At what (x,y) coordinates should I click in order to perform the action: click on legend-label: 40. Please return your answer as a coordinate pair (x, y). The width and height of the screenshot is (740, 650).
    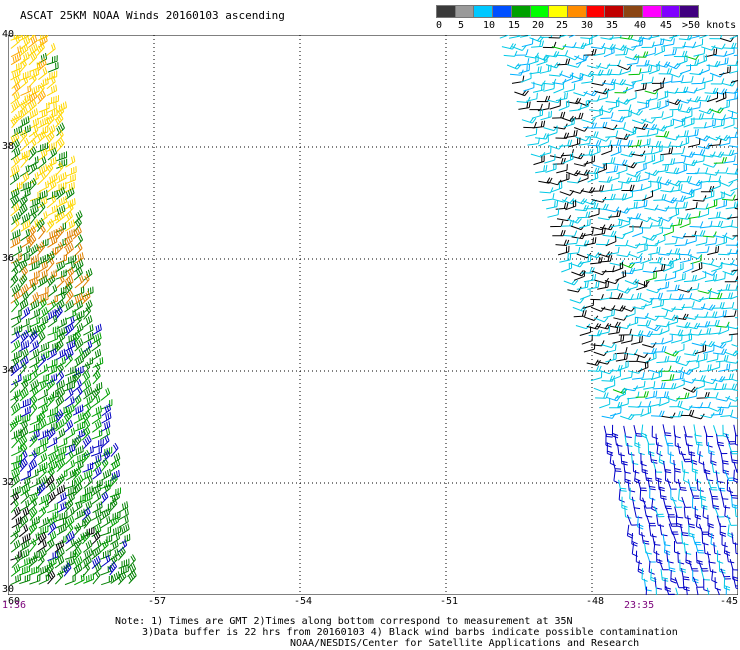
    Looking at the image, I should click on (640, 25).